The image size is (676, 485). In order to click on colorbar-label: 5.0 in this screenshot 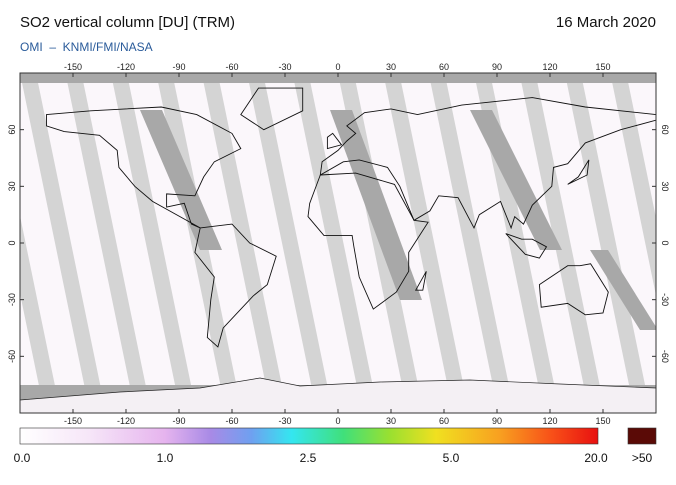, I will do `click(451, 458)`.